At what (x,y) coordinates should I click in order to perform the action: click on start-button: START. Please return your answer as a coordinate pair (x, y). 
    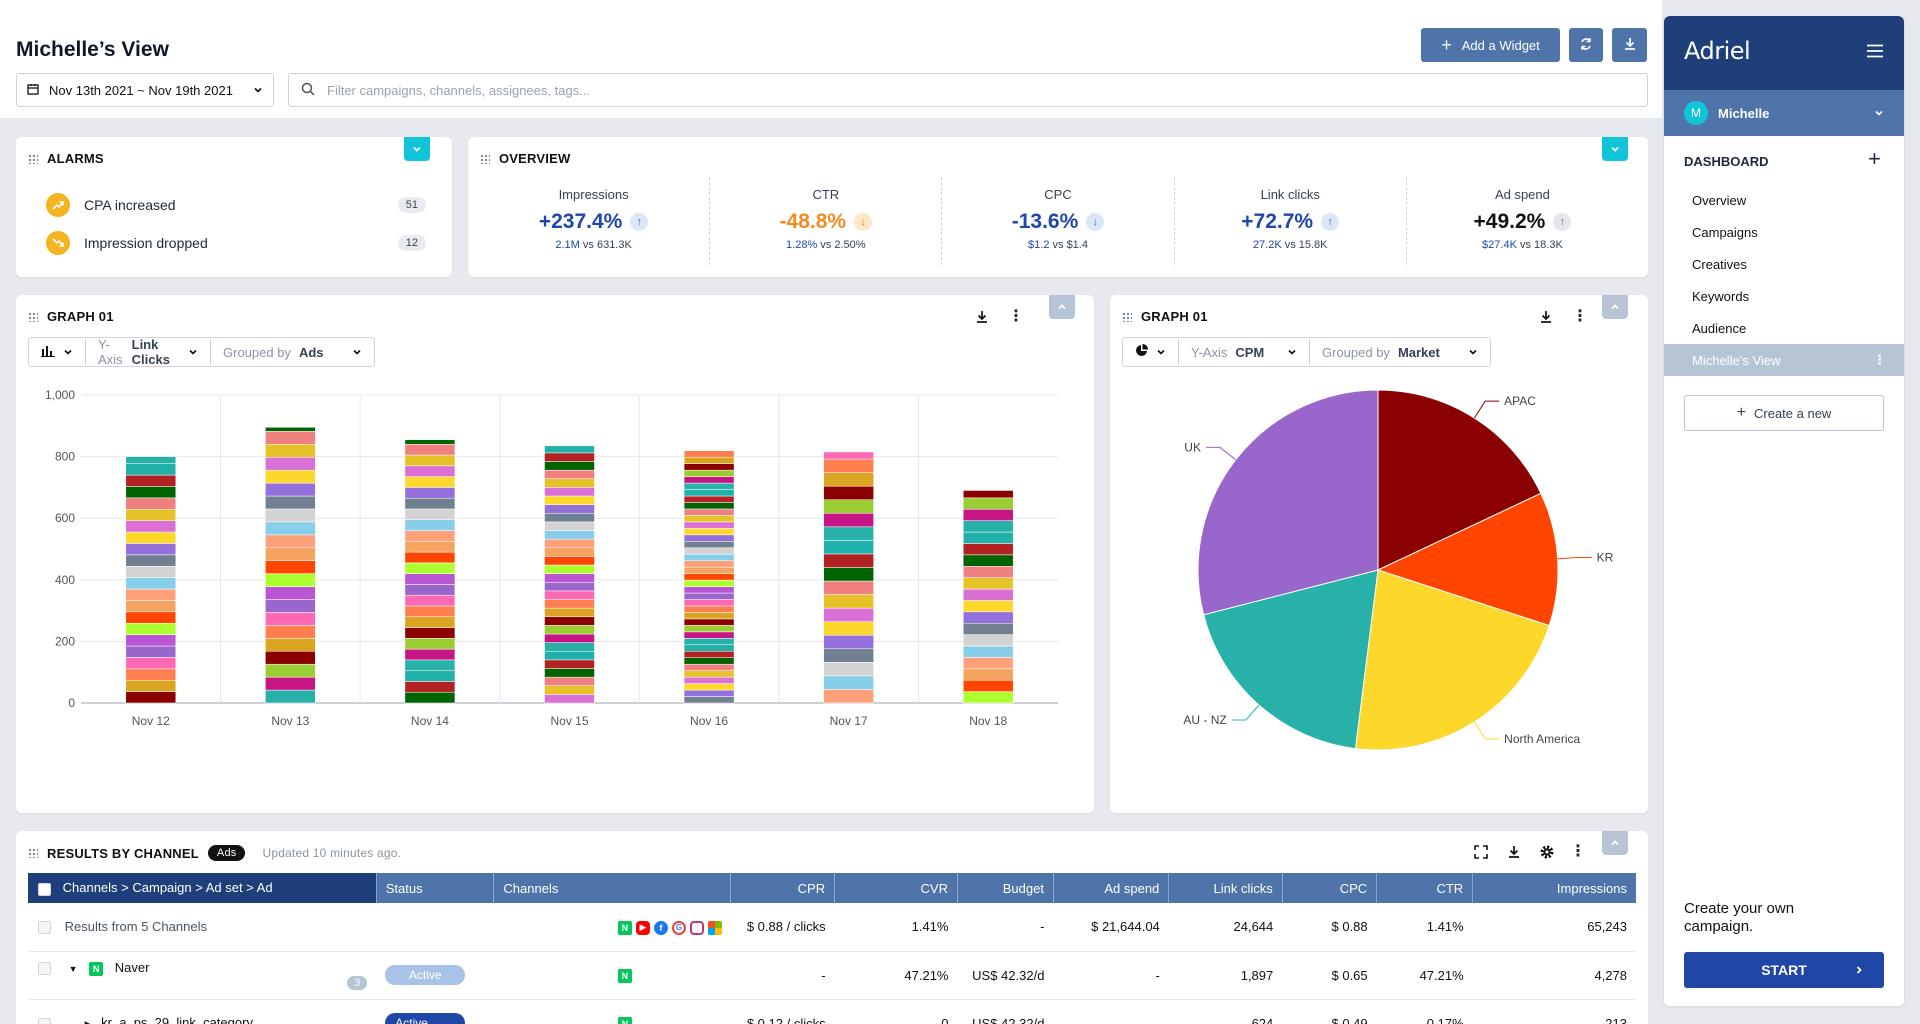
    Looking at the image, I should click on (1784, 970).